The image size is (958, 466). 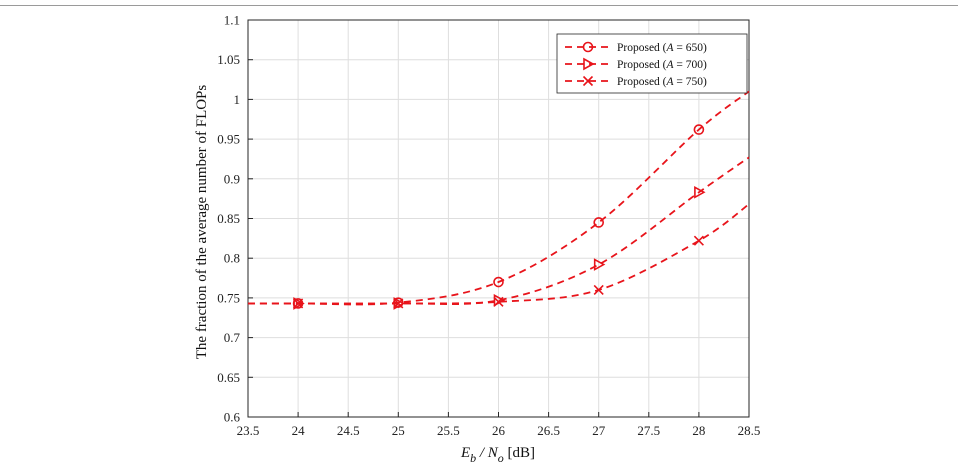 What do you see at coordinates (348, 430) in the screenshot?
I see `x-tick-label: 24.5` at bounding box center [348, 430].